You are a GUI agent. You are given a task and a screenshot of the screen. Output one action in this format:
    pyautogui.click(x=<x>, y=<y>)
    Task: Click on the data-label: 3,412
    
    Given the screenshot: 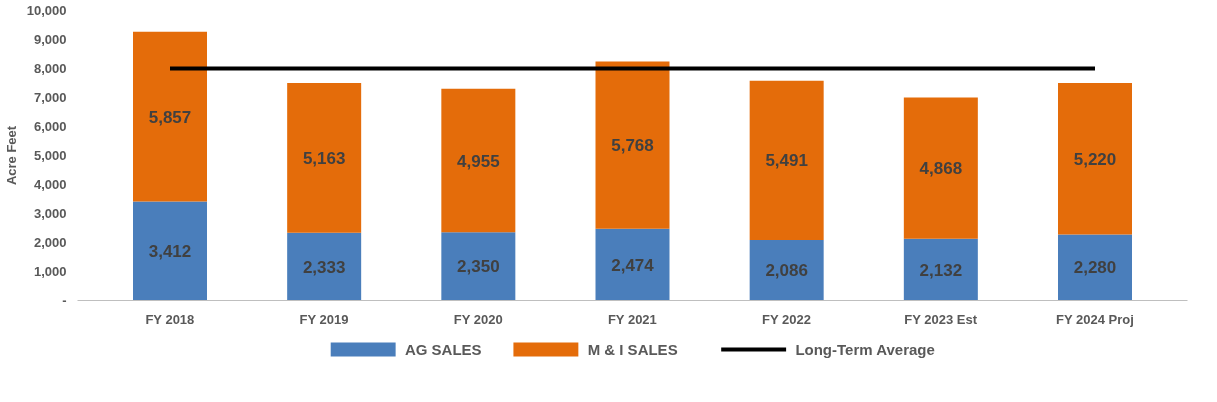 What is the action you would take?
    pyautogui.click(x=170, y=252)
    